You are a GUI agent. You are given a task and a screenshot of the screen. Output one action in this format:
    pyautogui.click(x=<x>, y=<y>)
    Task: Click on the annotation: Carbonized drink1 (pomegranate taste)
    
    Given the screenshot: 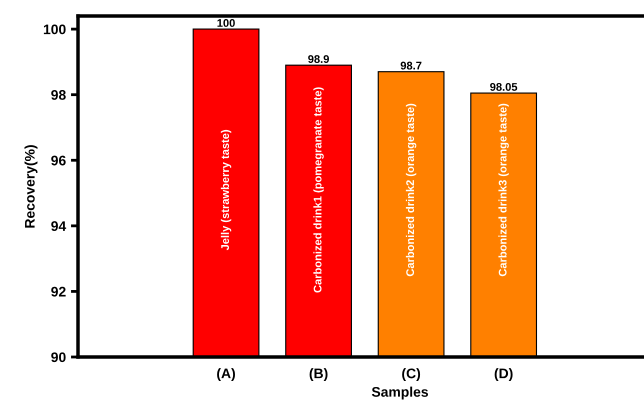 What is the action you would take?
    pyautogui.click(x=318, y=190)
    